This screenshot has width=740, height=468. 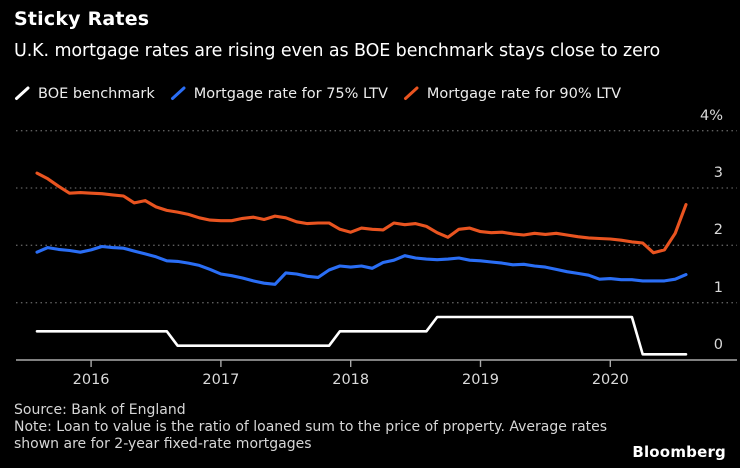 I want to click on y-axis-label: 3, so click(x=718, y=173).